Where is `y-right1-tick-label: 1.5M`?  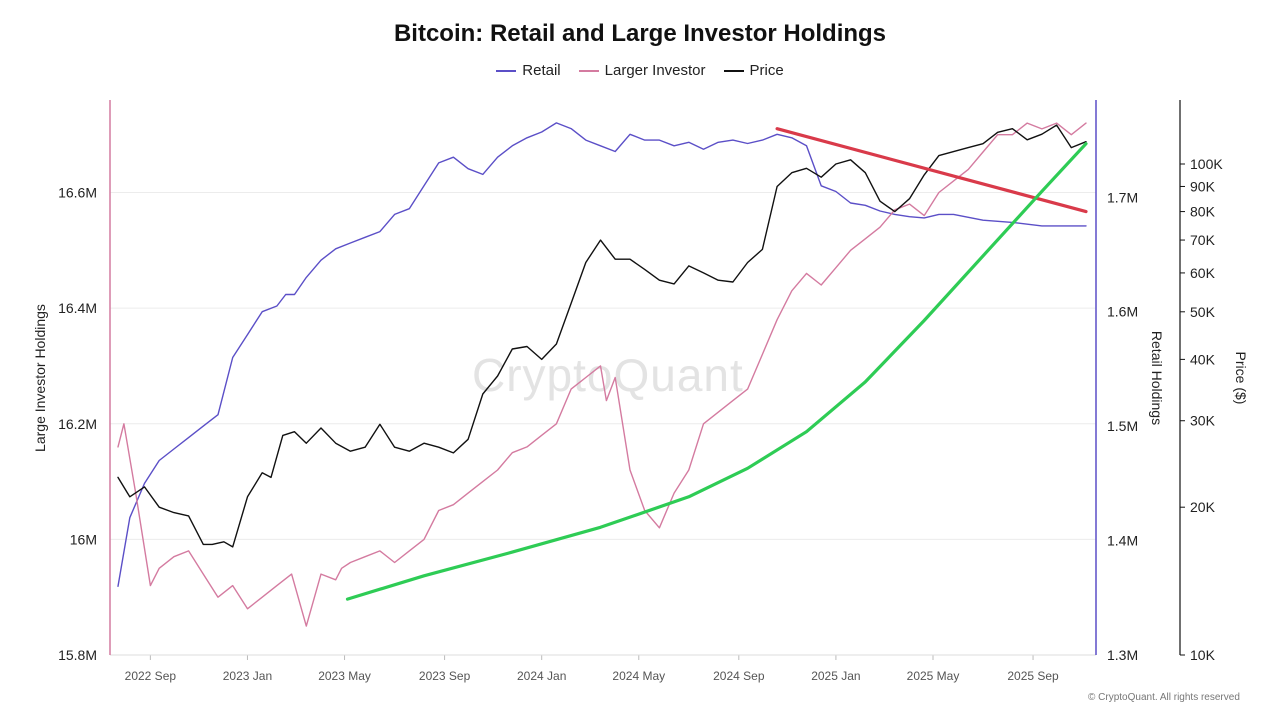 y-right1-tick-label: 1.5M is located at coordinates (1122, 426).